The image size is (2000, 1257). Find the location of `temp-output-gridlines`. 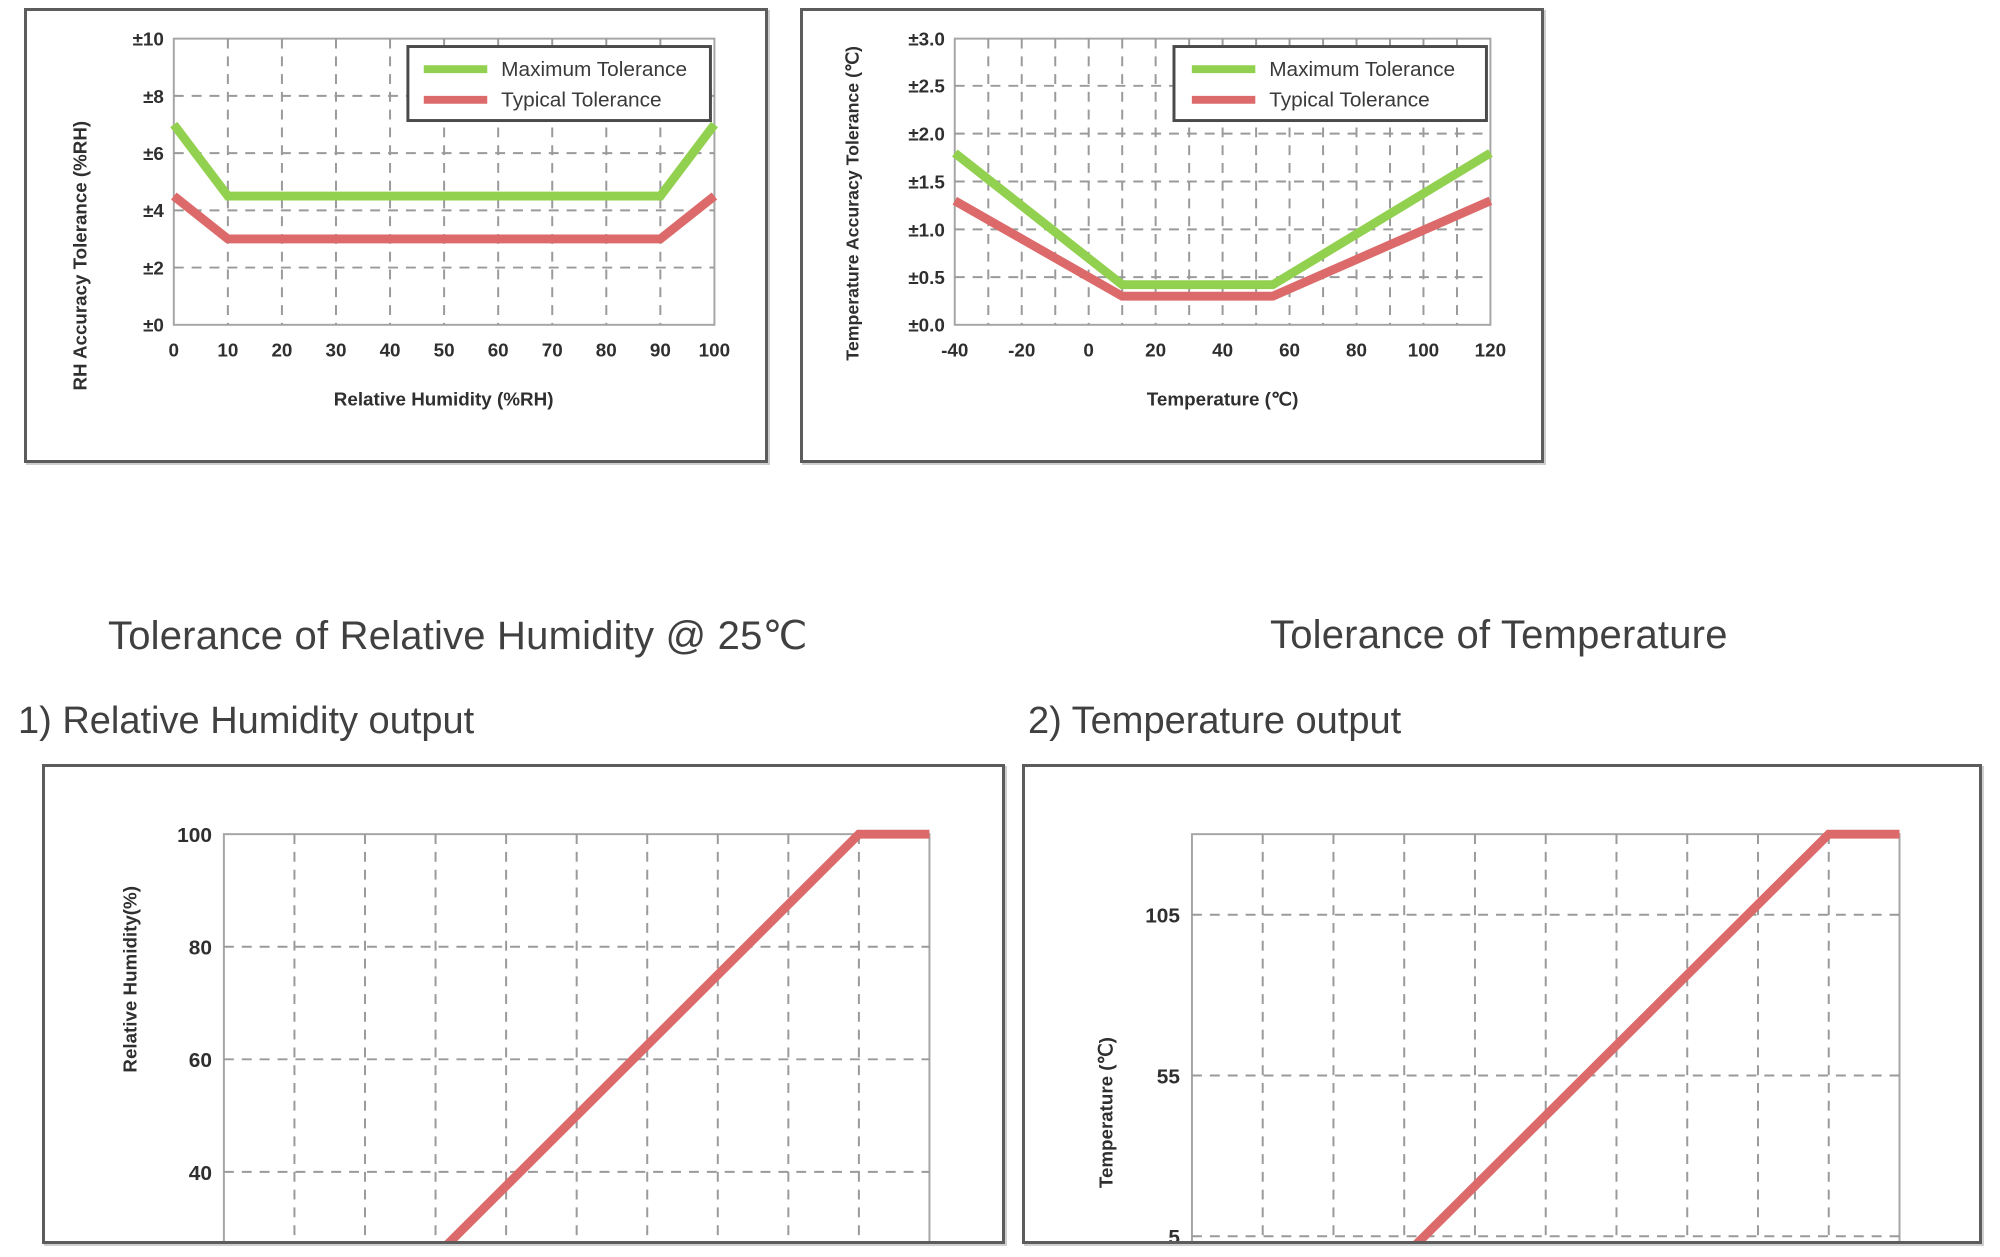

temp-output-gridlines is located at coordinates (1545, 1037).